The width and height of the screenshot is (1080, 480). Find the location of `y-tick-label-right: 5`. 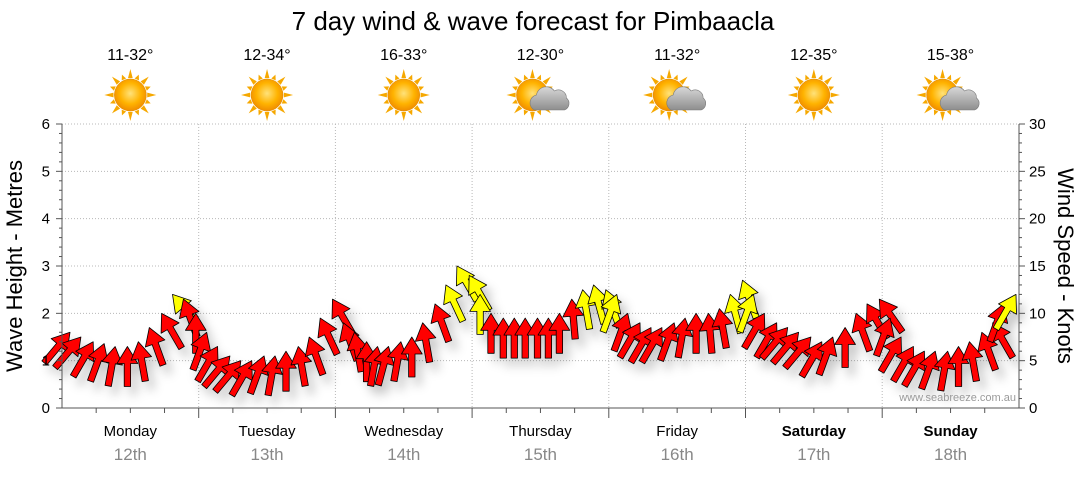

y-tick-label-right: 5 is located at coordinates (1033, 361).